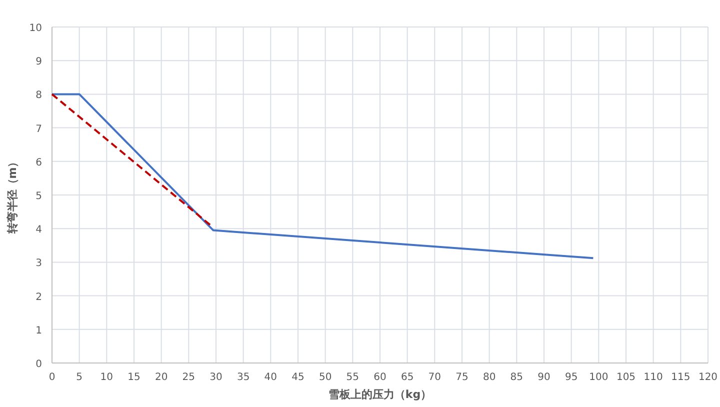 The height and width of the screenshot is (407, 720). I want to click on x-tick-label: 90, so click(544, 377).